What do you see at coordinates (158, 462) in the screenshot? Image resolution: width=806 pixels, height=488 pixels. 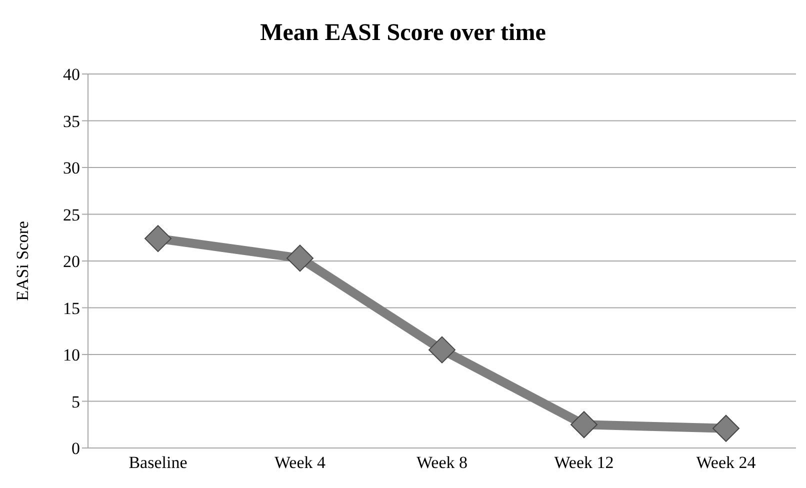 I see `x-tick-label: Baseline` at bounding box center [158, 462].